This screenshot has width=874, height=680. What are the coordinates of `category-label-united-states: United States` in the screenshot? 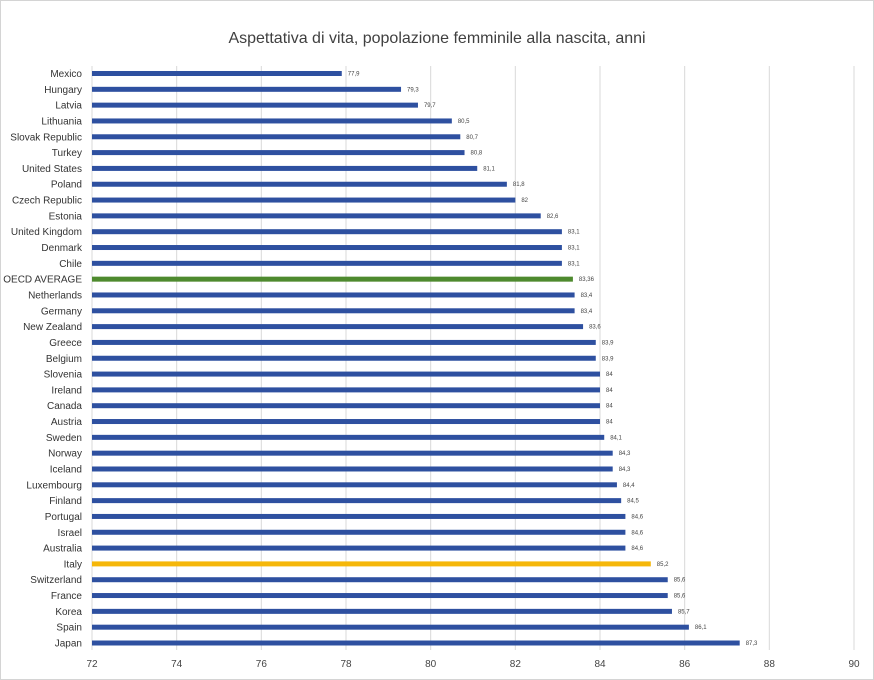 It's located at (52, 169).